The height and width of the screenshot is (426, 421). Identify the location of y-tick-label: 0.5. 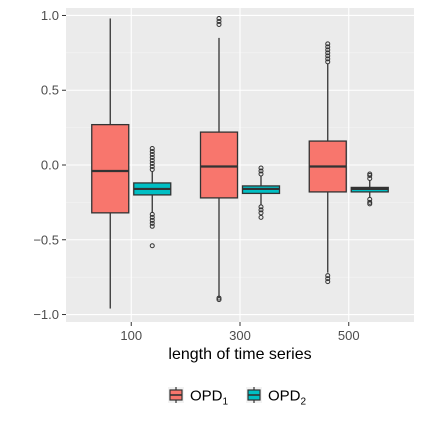
(50, 90).